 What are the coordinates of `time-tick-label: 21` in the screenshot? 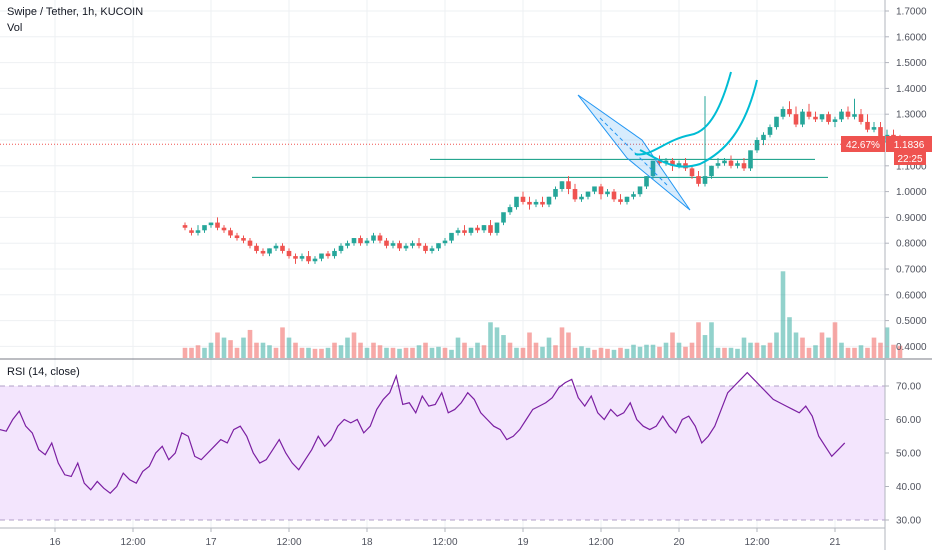 It's located at (835, 542).